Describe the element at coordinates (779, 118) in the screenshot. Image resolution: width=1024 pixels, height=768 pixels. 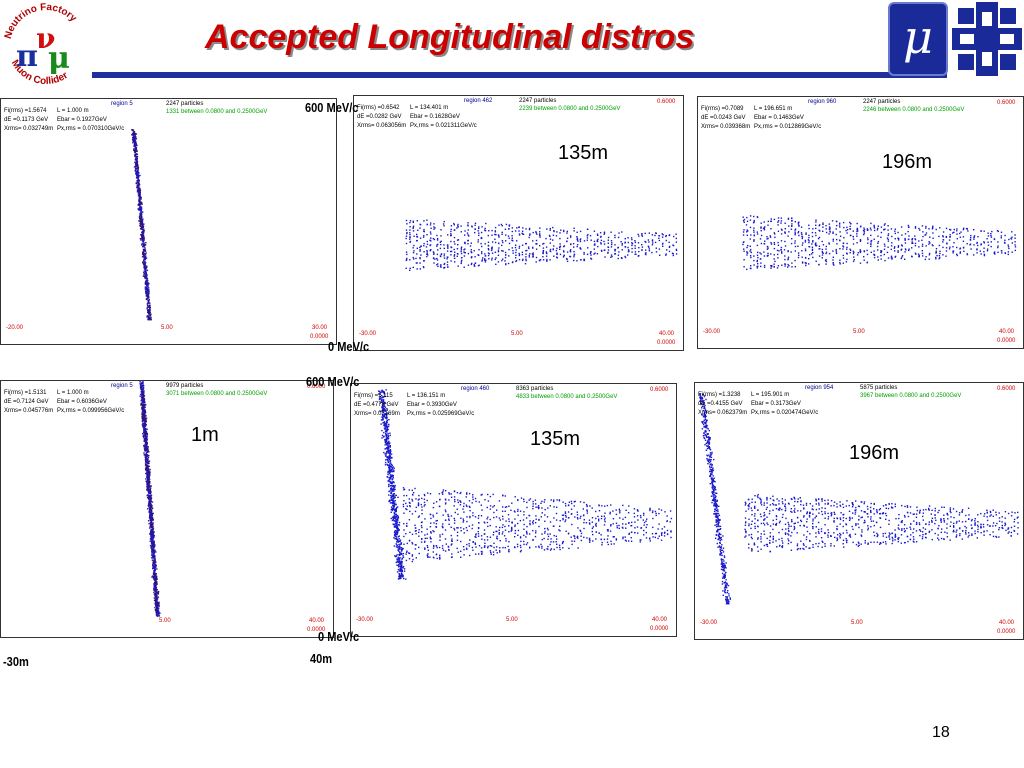
I see `stat-text: Ebar = 0.1463GeV` at that location.